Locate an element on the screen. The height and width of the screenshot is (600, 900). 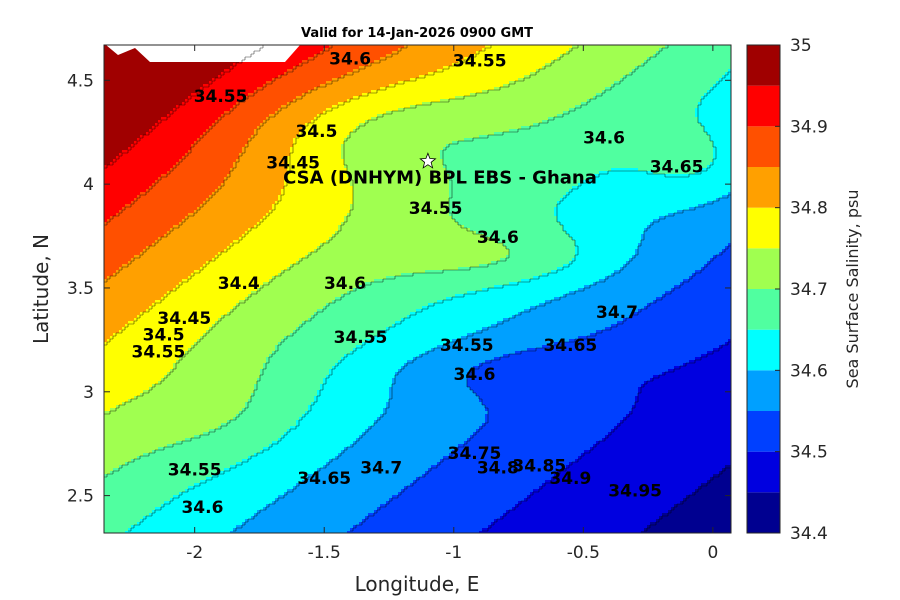
colorbar-tick-label: 35 is located at coordinates (801, 46).